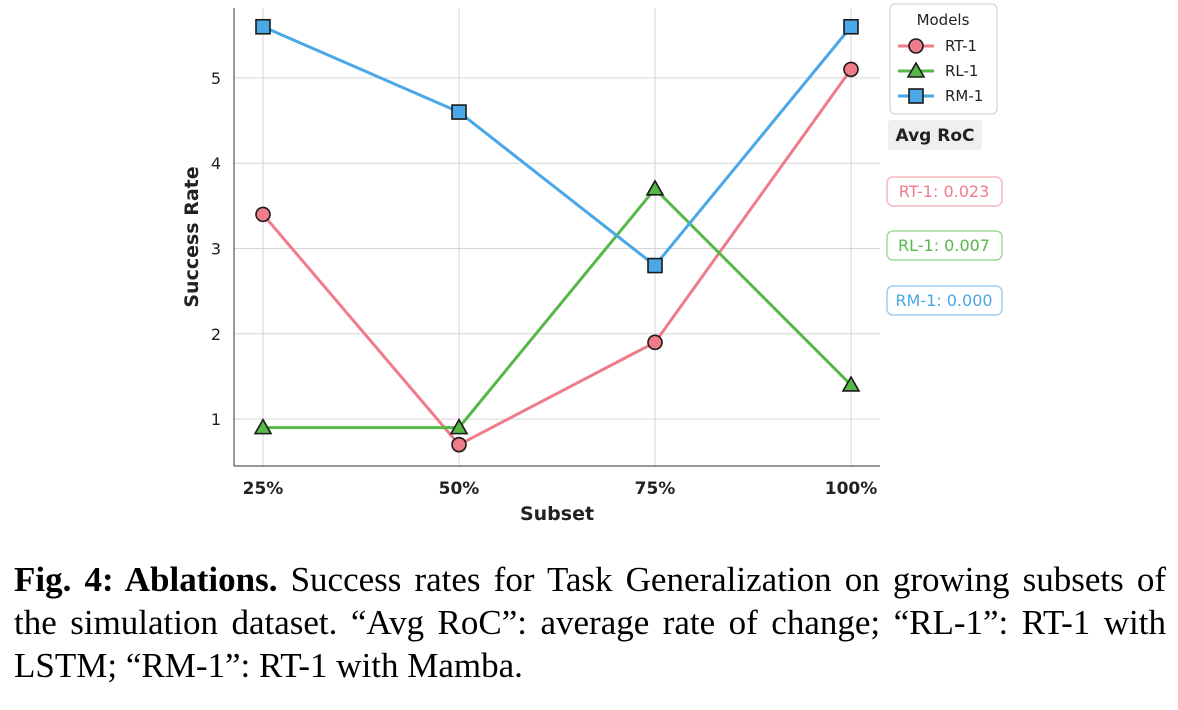  I want to click on y-tick-label: 3, so click(216, 249).